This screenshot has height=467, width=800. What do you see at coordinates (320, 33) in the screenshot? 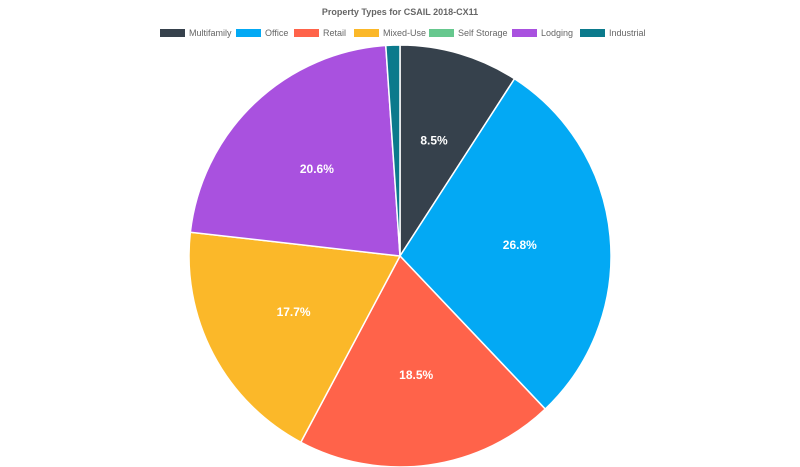
I see `legend-item-retail: Retail` at bounding box center [320, 33].